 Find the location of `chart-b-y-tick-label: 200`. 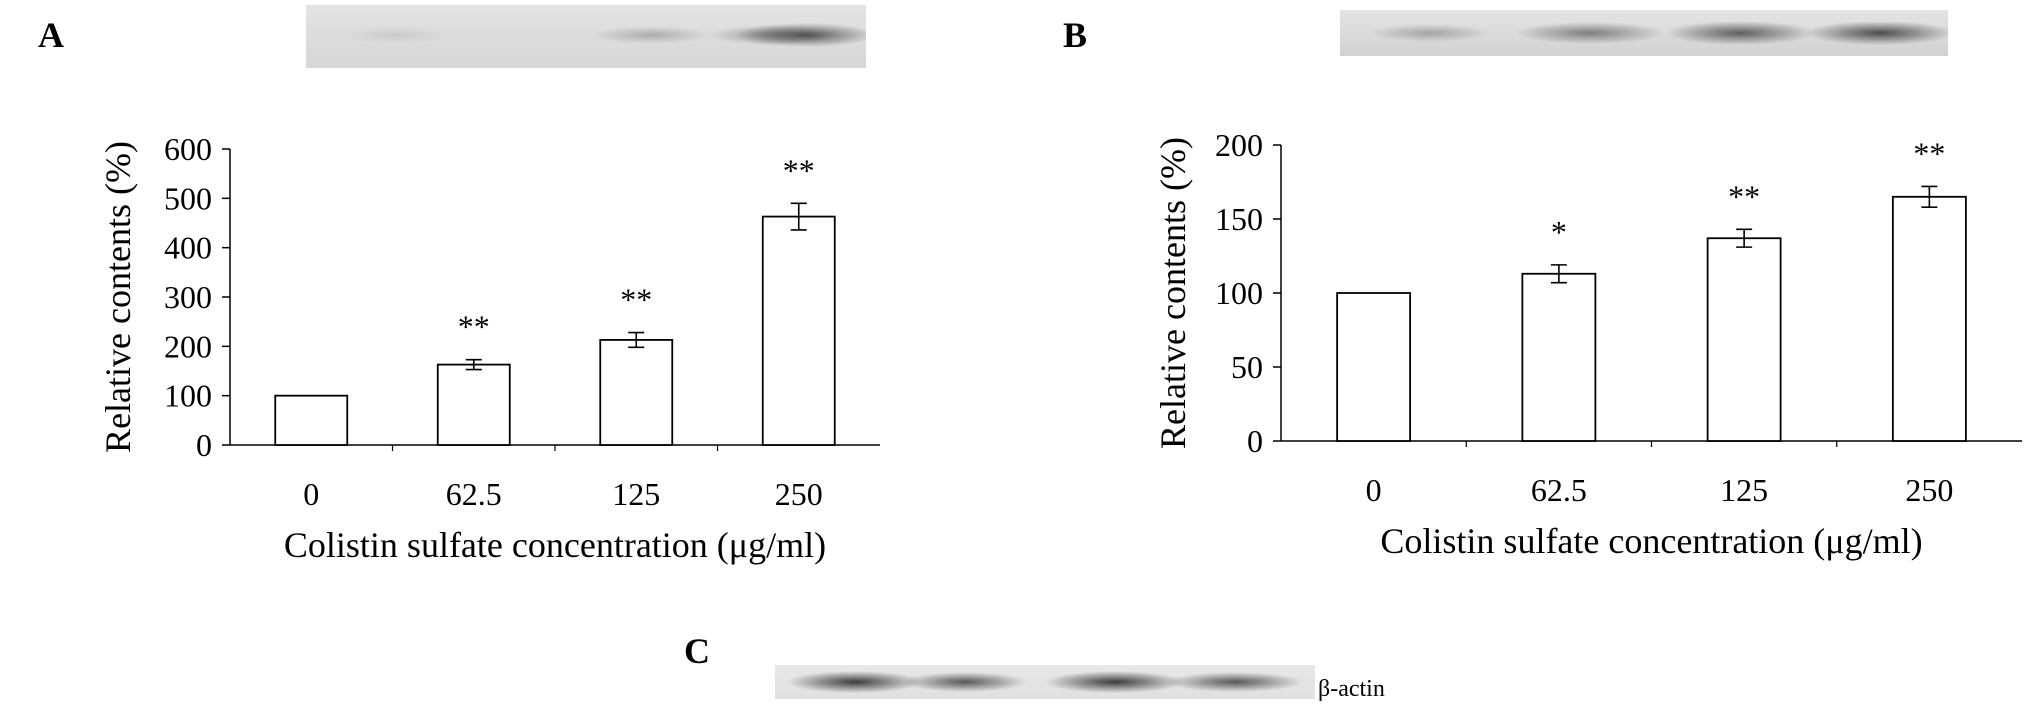

chart-b-y-tick-label: 200 is located at coordinates (1239, 145).